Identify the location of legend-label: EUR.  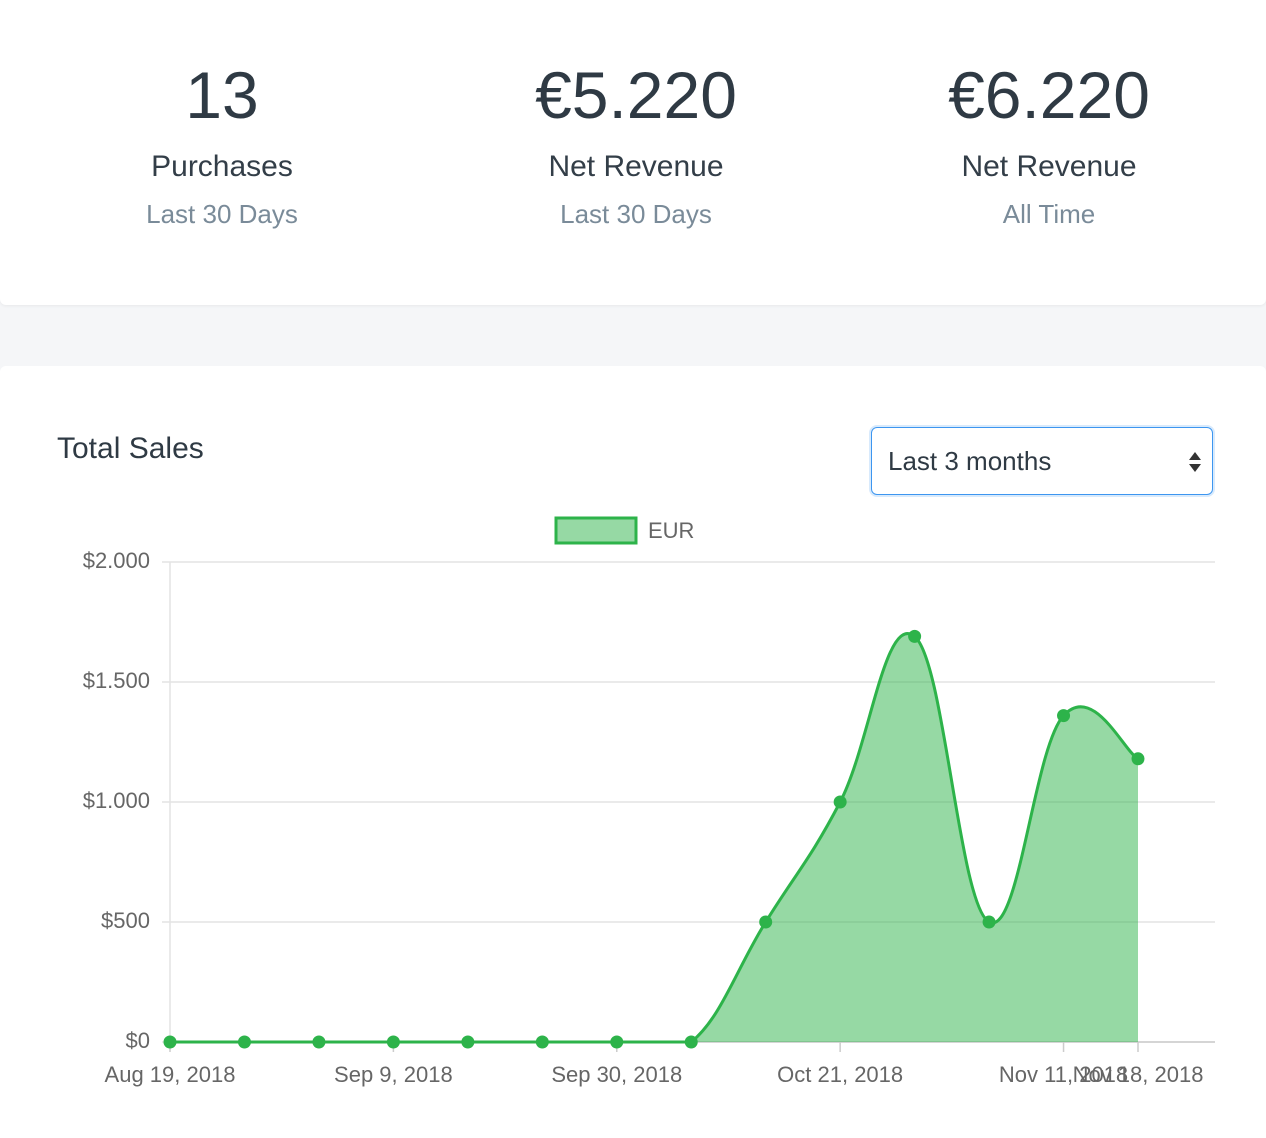
(671, 530).